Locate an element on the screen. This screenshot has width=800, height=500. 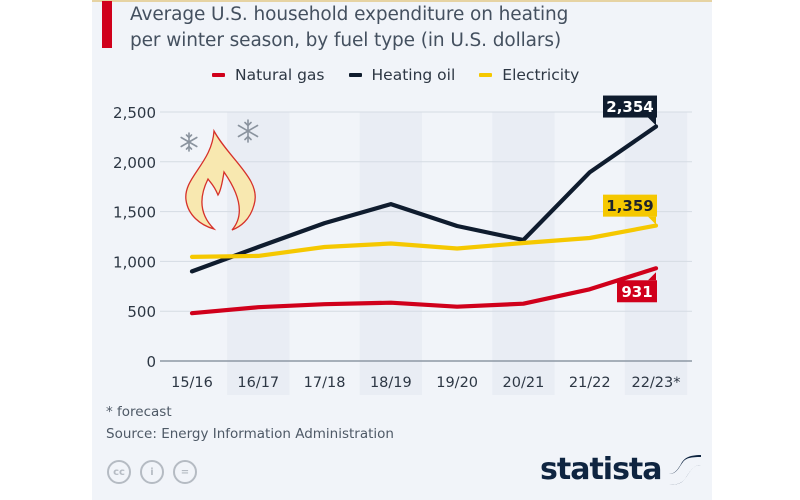
nd-icon: = is located at coordinates (185, 472).